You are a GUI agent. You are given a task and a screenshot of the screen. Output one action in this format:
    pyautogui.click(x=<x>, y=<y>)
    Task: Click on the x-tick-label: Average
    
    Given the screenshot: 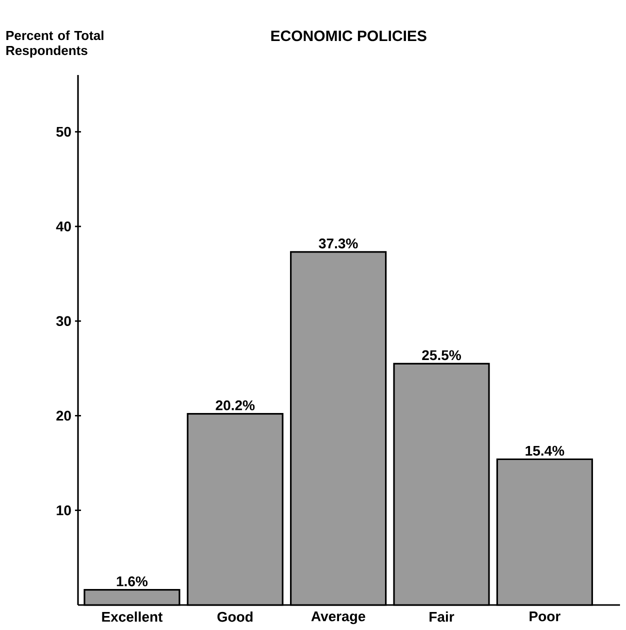 What is the action you would take?
    pyautogui.click(x=338, y=618)
    